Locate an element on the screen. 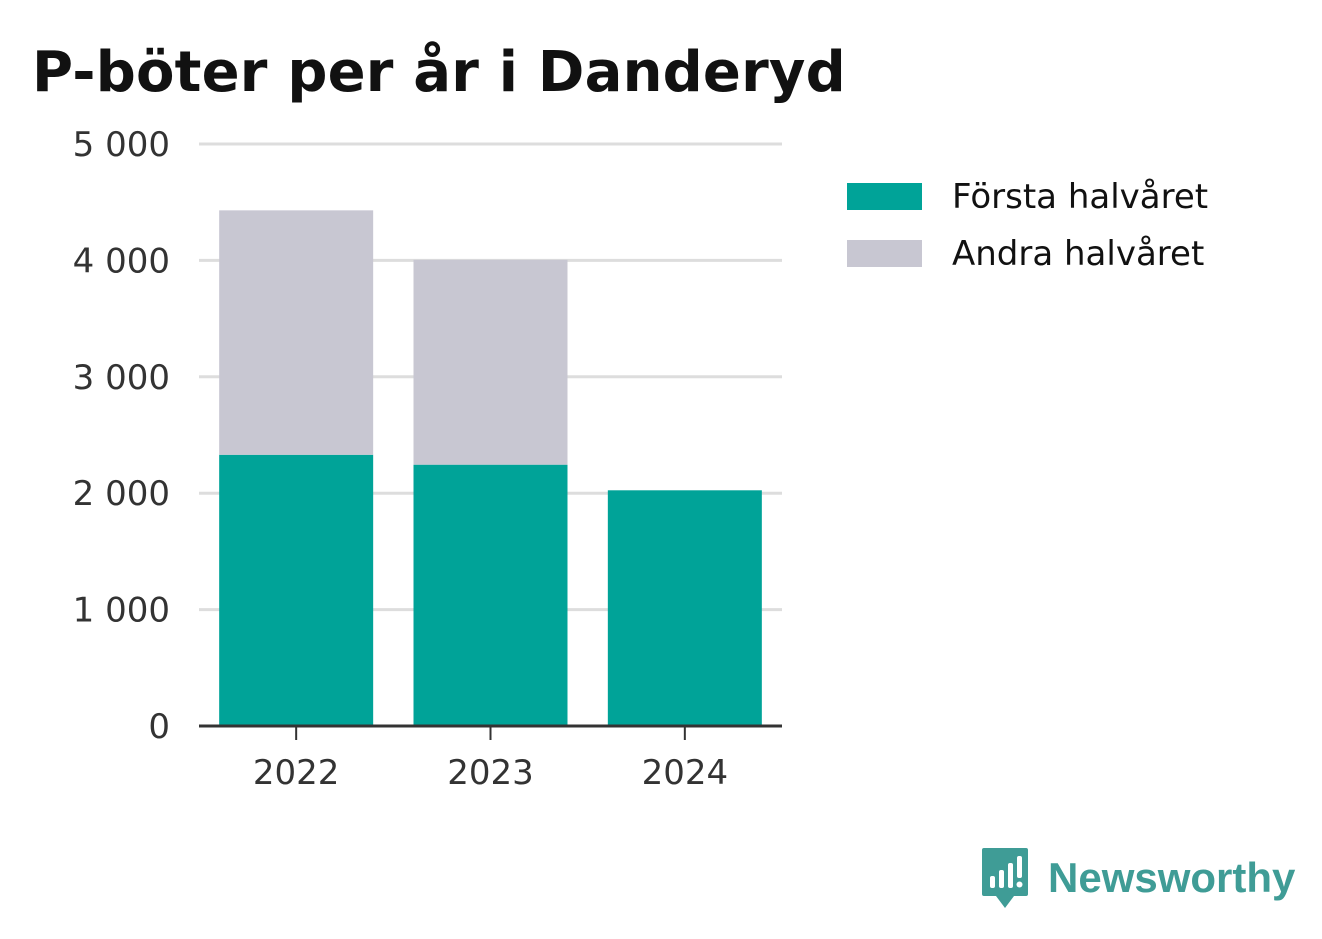 The height and width of the screenshot is (939, 1322). chart-legend: Första halvåret Andra halvåret is located at coordinates (1027, 225).